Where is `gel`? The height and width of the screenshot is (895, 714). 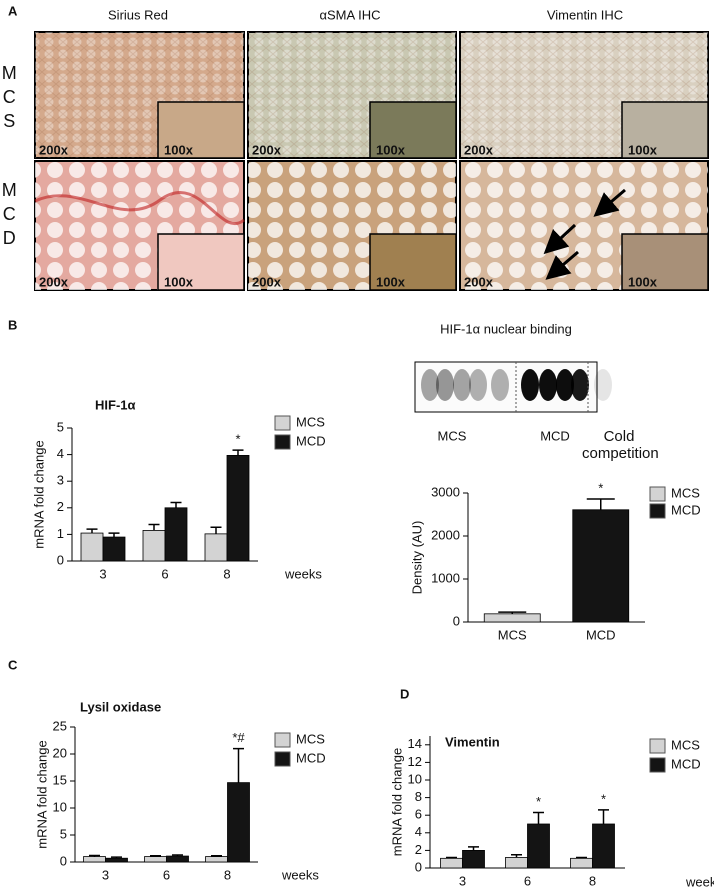 gel is located at coordinates (513, 387).